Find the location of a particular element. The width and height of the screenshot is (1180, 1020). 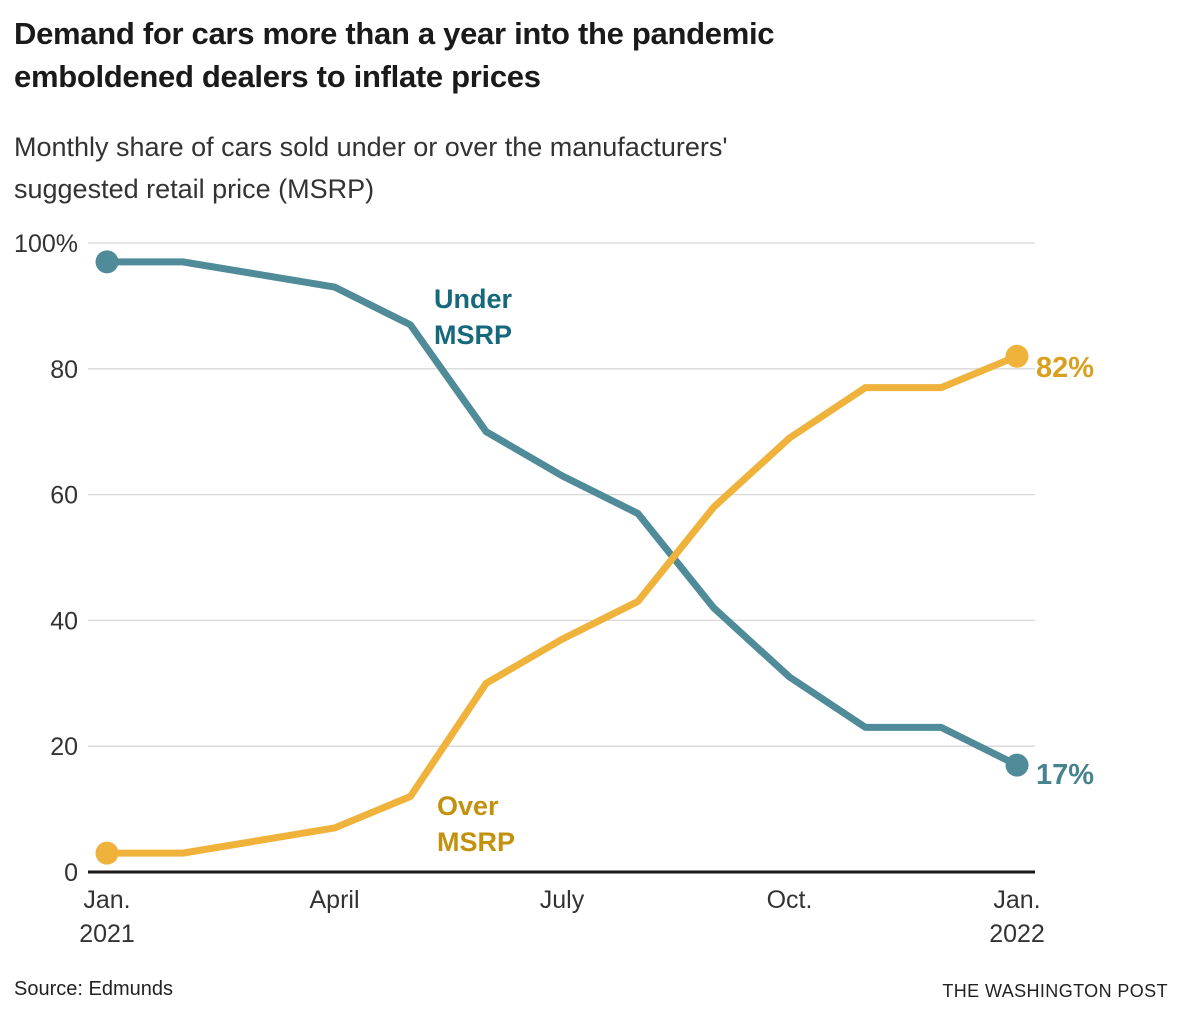

series-label-over: Over MSRP is located at coordinates (476, 824).